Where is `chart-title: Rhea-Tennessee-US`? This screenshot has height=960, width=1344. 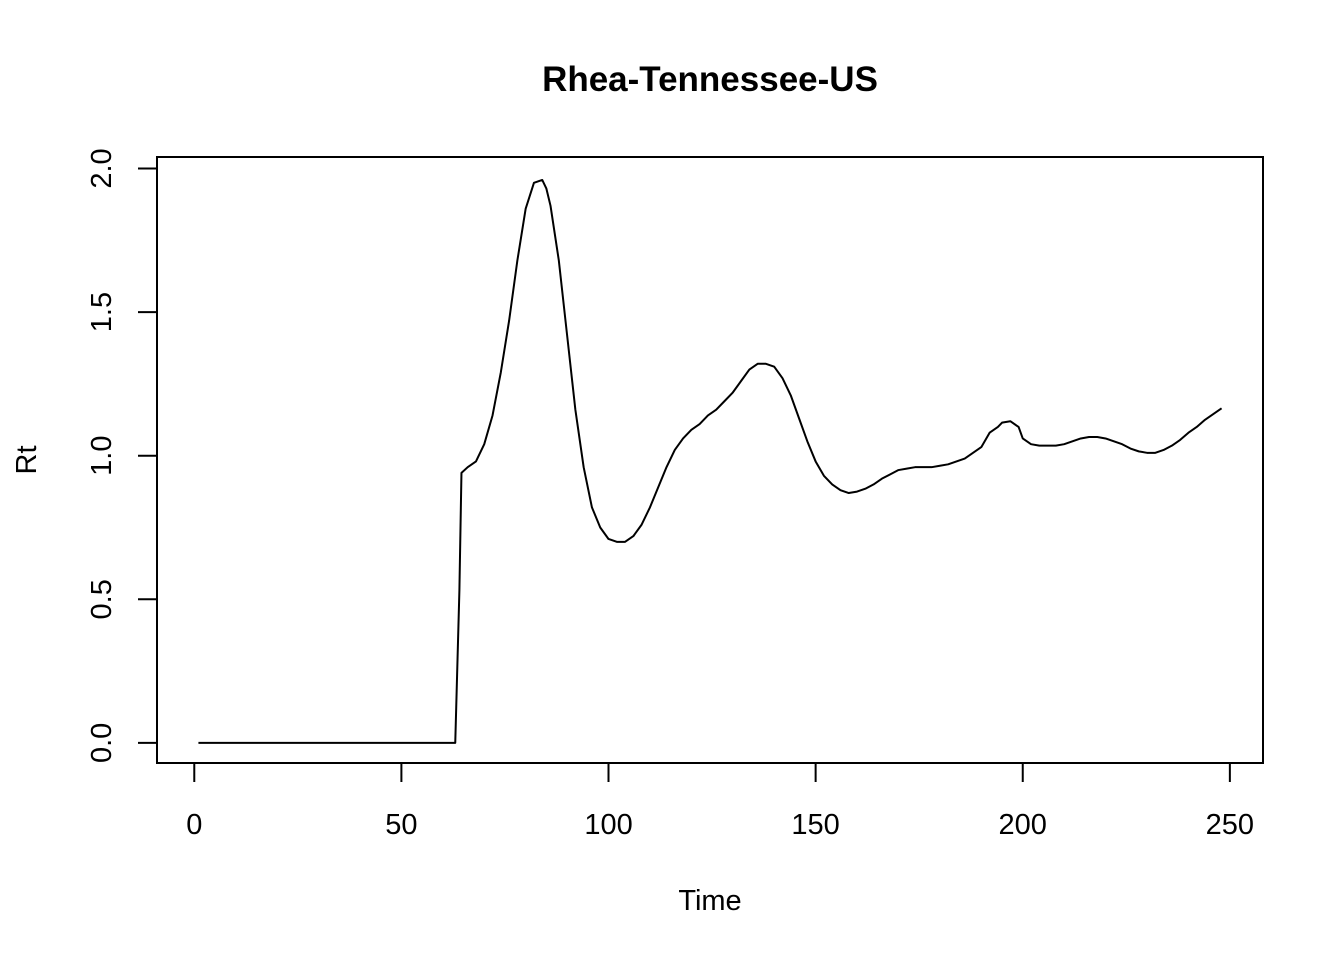 chart-title: Rhea-Tennessee-US is located at coordinates (710, 79).